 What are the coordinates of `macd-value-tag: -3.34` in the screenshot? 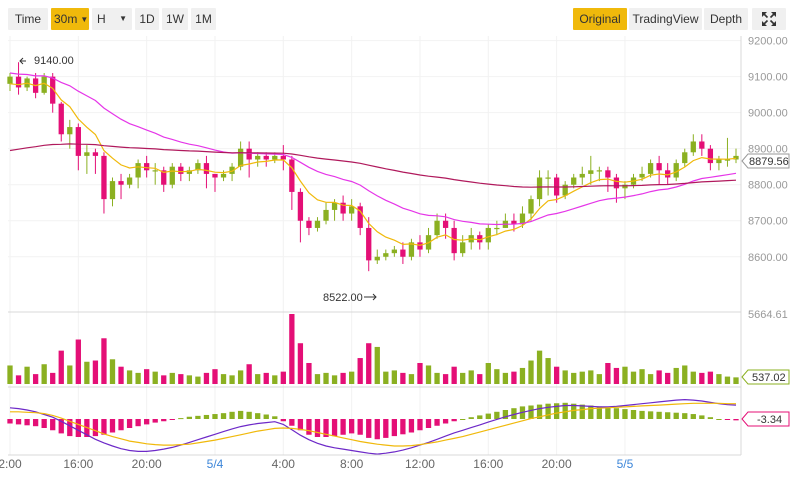 It's located at (765, 419).